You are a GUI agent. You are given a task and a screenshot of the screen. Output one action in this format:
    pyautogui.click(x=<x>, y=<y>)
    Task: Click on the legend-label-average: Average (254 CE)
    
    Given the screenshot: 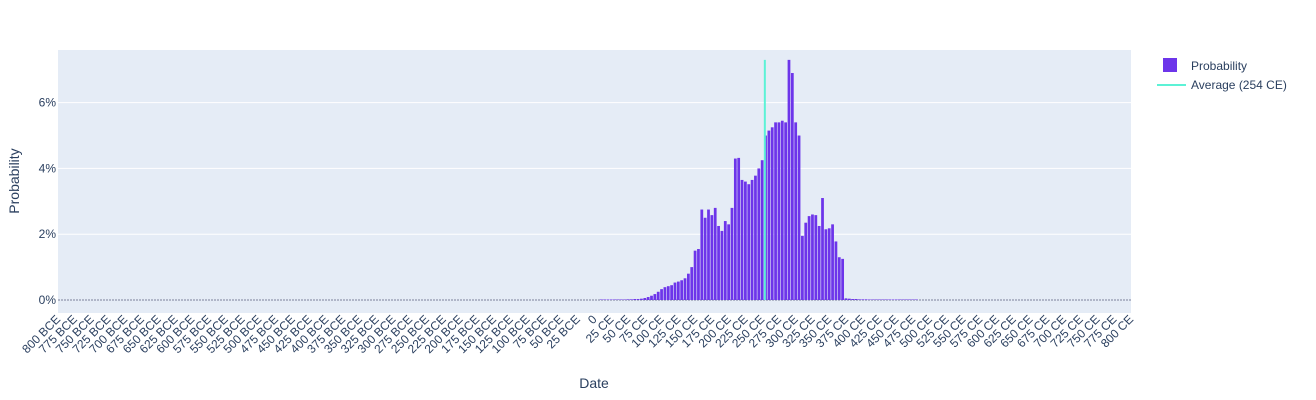 What is the action you would take?
    pyautogui.click(x=1239, y=85)
    